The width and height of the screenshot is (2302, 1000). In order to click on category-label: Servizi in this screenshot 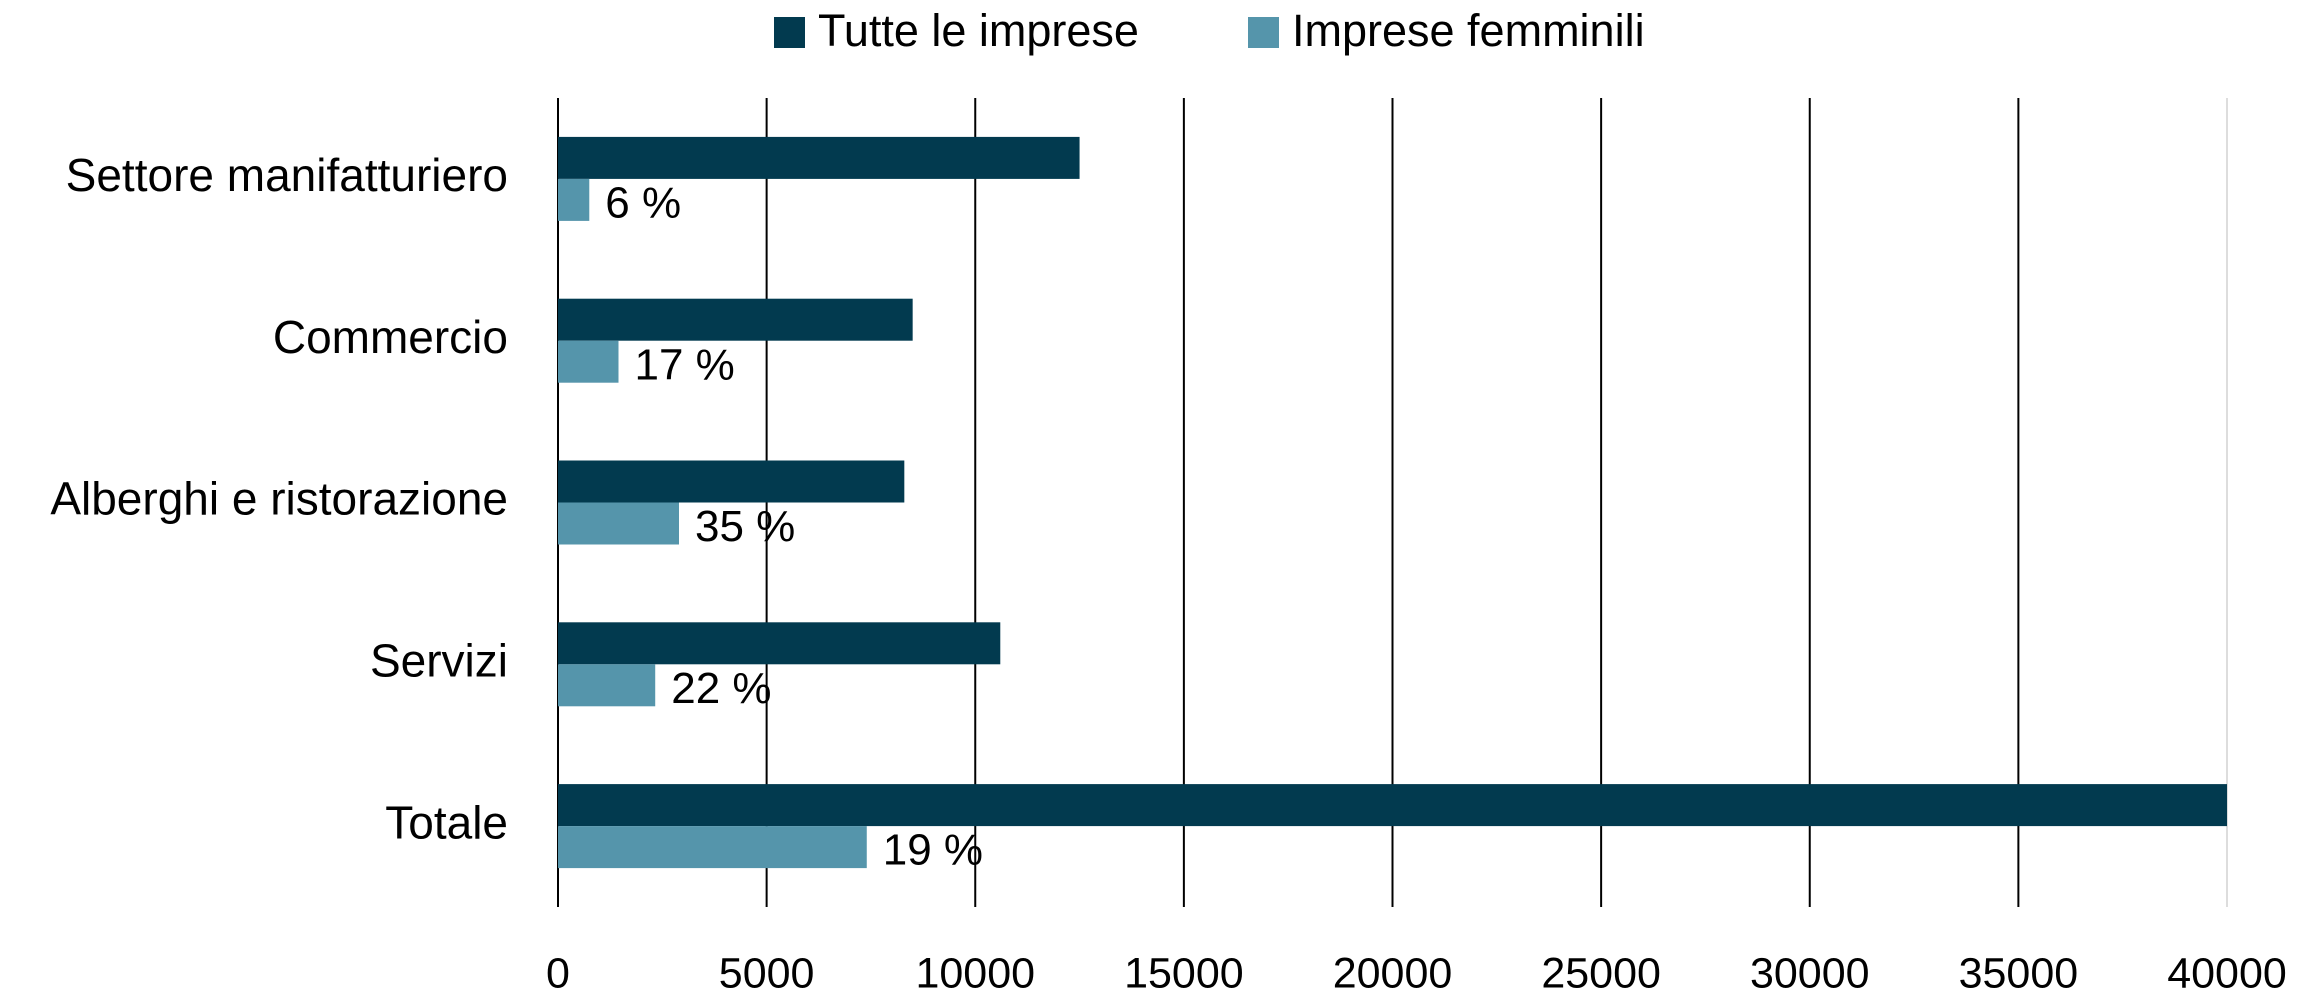, I will do `click(439, 660)`.